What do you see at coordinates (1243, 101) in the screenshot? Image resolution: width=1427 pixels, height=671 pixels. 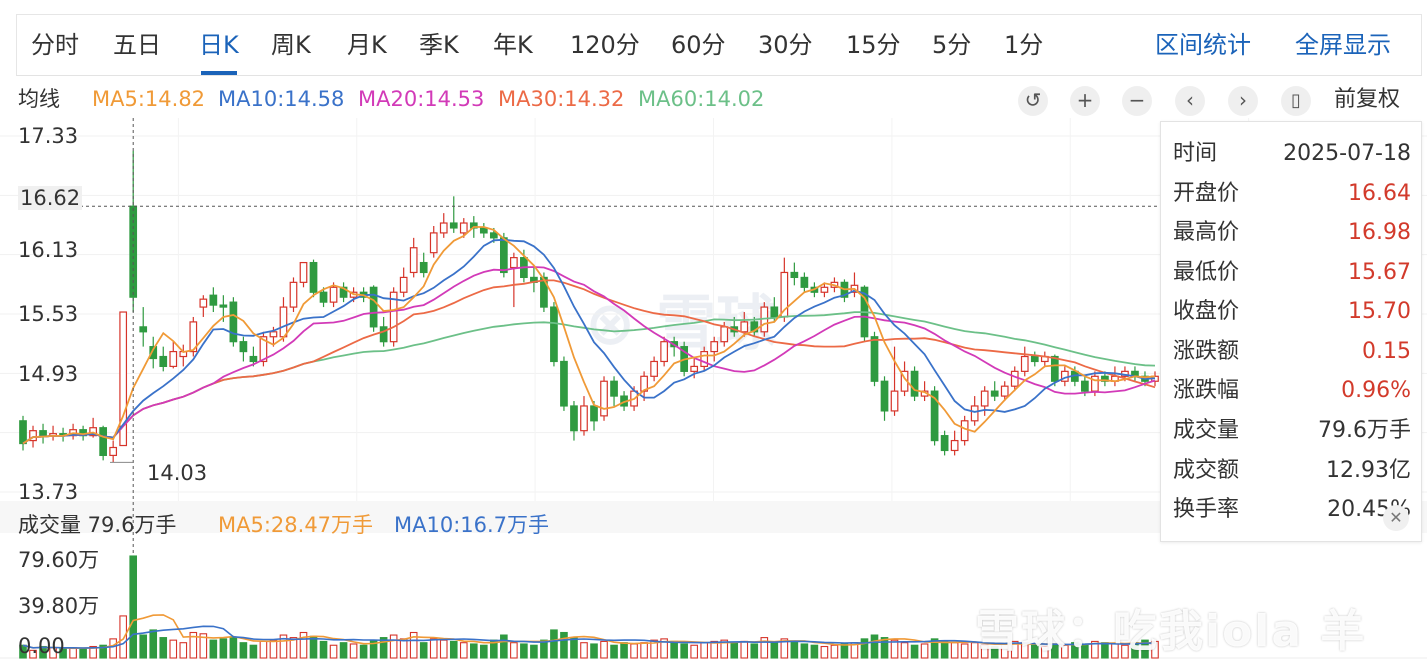 I see `scroll-right-icon: ›` at bounding box center [1243, 101].